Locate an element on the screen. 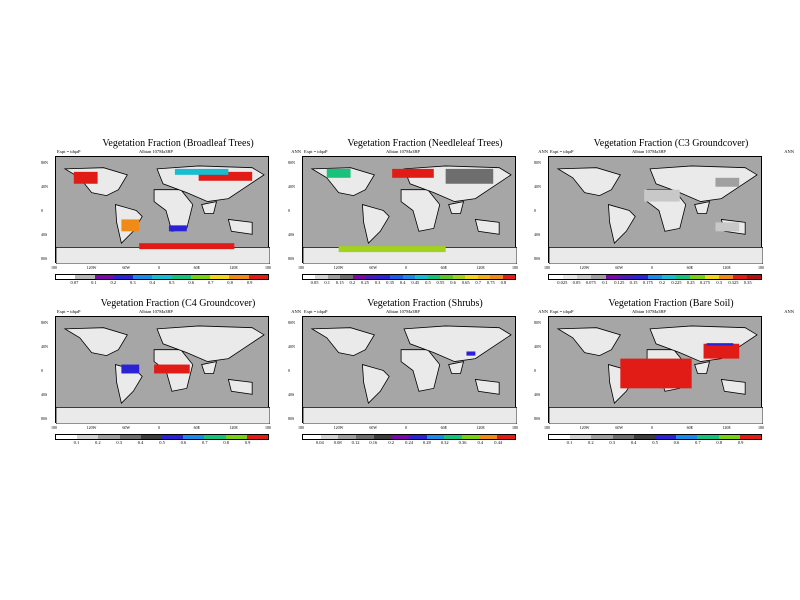  lat-tick-label: 40S is located at coordinates (537, 394).